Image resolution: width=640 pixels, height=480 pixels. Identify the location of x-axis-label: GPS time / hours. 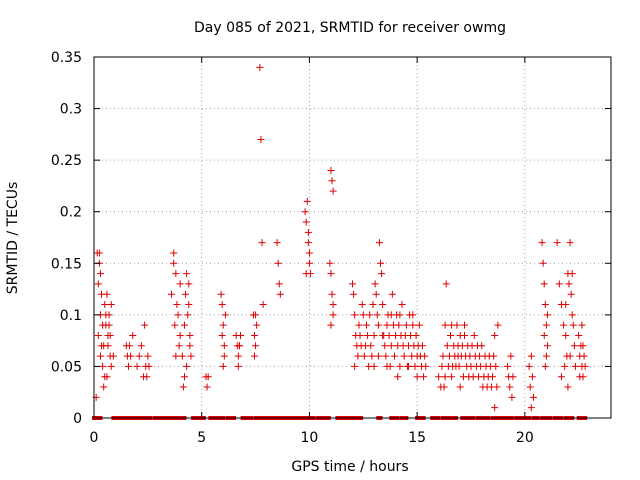
(349, 467).